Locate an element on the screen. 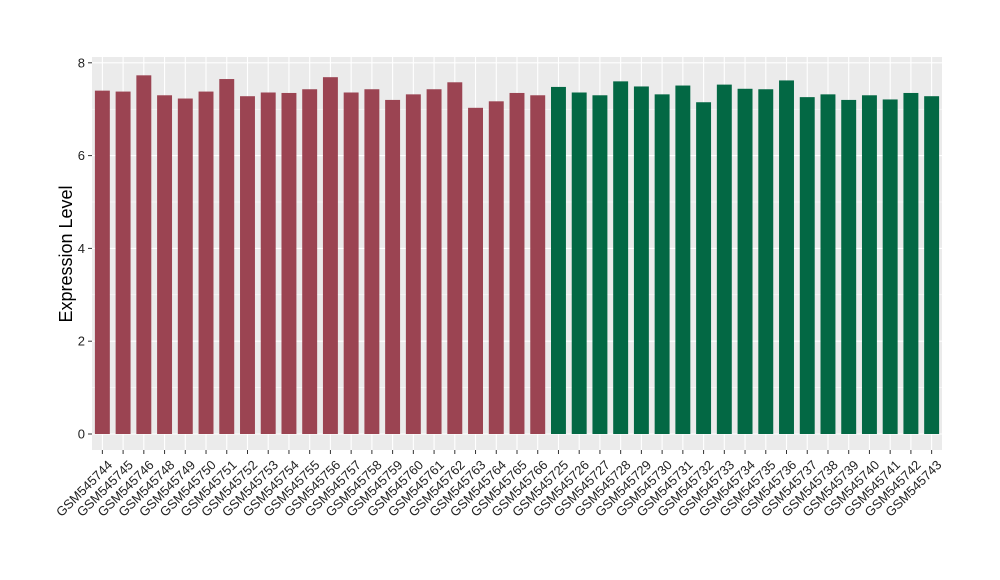 Image resolution: width=1000 pixels, height=580 pixels. bar-GSM545740 is located at coordinates (869, 264).